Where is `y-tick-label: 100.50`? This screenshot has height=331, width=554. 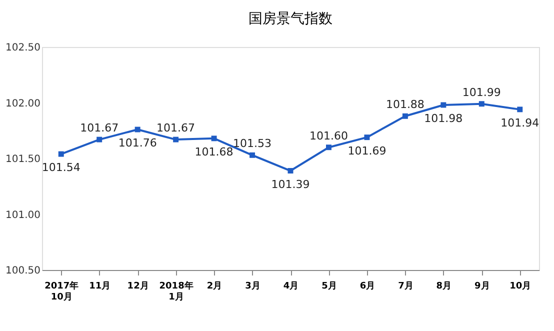
y-tick-label: 100.50 is located at coordinates (23, 271).